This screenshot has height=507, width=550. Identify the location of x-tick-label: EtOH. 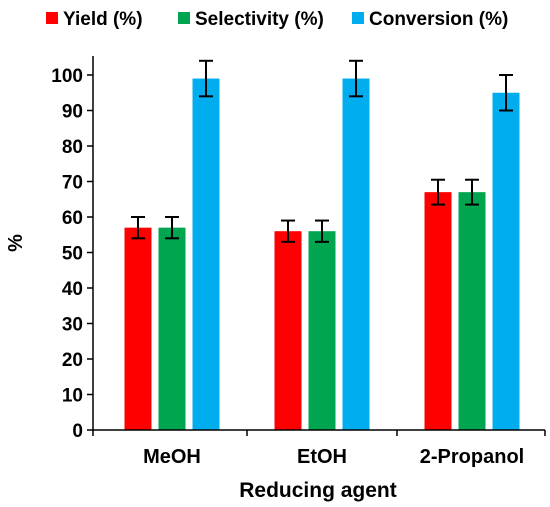
(322, 457).